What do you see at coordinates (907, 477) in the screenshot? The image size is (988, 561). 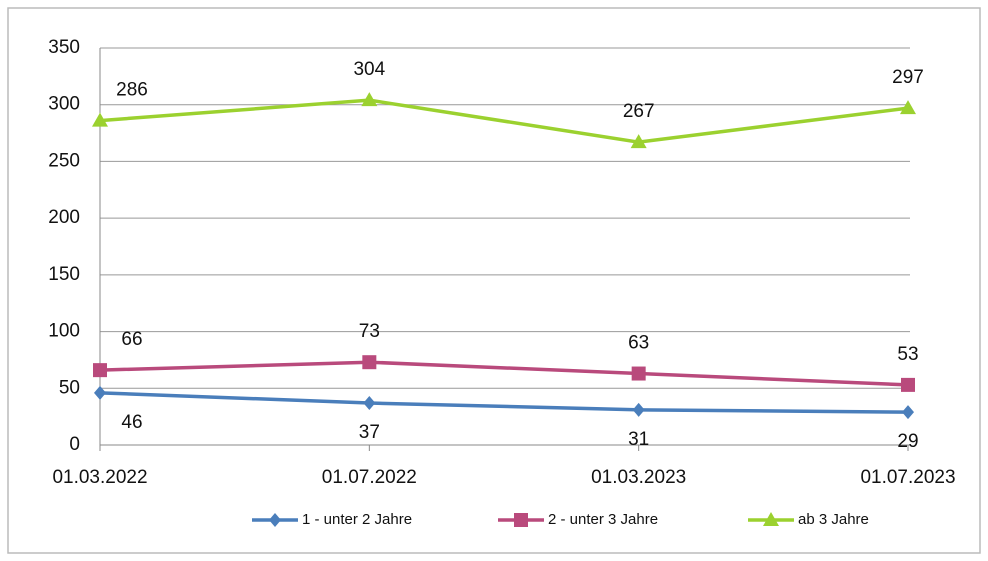 I see `x-tick-label: 01.07.2023` at bounding box center [907, 477].